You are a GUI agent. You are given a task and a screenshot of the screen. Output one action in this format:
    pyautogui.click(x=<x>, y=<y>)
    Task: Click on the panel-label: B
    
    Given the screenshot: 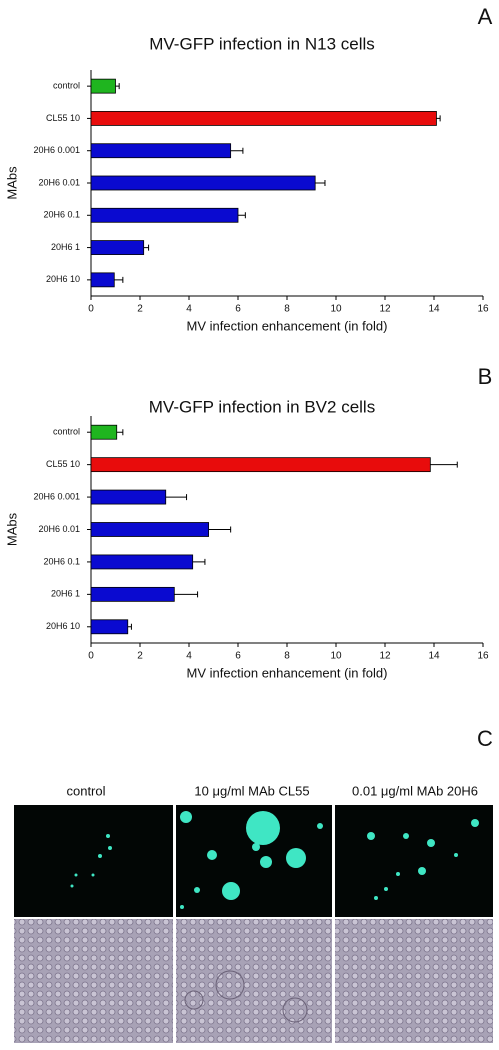 What is the action you would take?
    pyautogui.click(x=485, y=376)
    